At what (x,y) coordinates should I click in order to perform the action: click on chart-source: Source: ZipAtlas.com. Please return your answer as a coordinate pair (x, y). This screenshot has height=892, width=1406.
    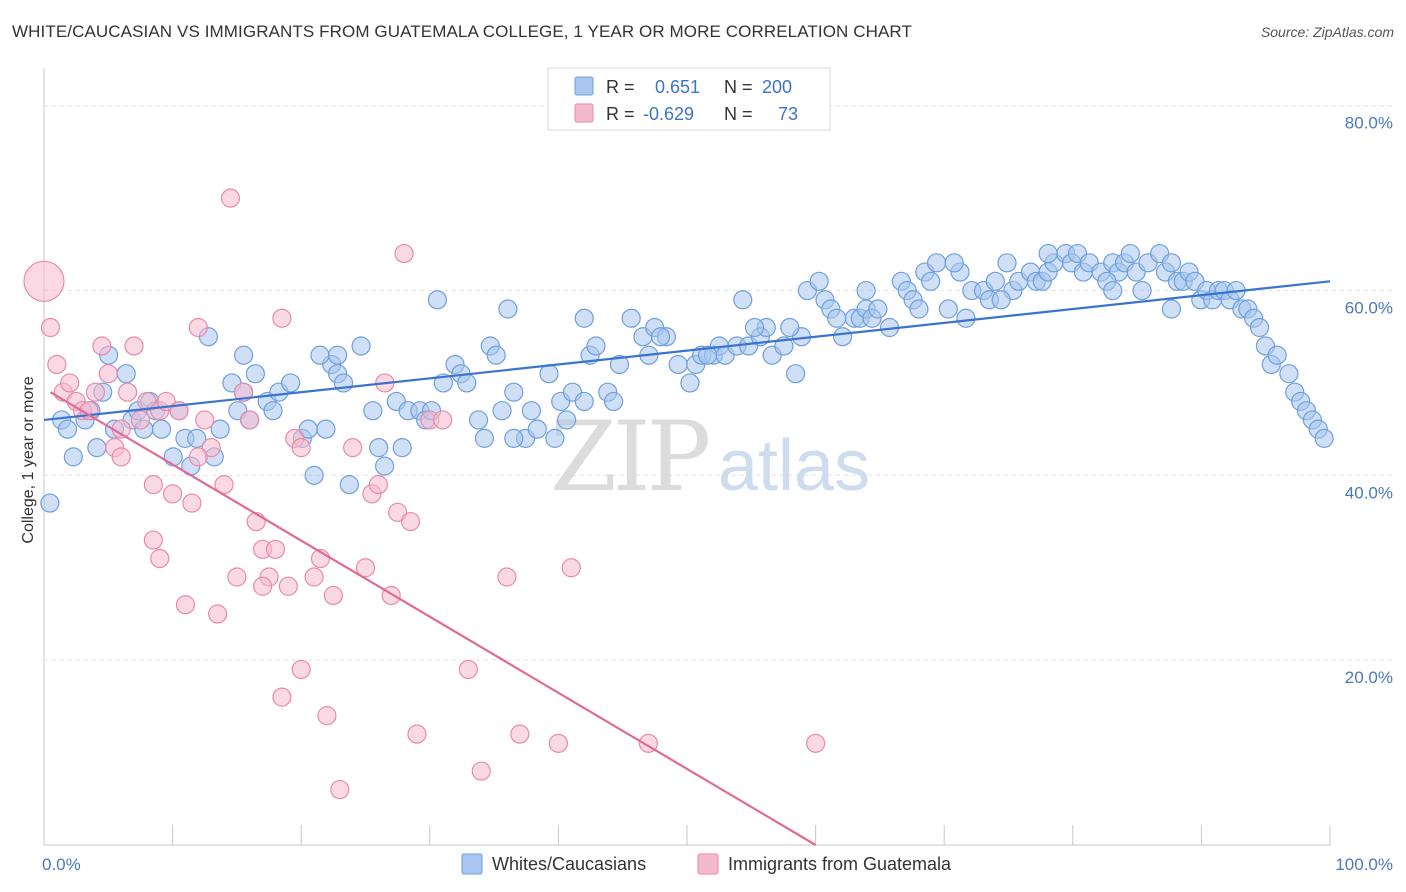
    Looking at the image, I should click on (1327, 32).